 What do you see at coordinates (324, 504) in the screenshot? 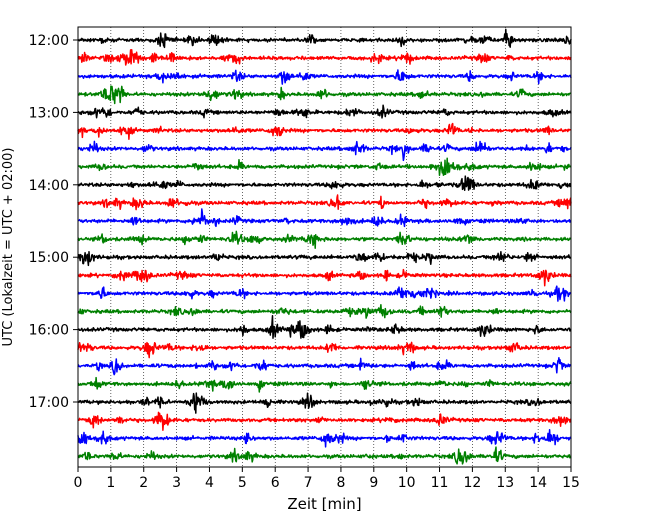
I see `x-axis-label: Zeit [min]` at bounding box center [324, 504].